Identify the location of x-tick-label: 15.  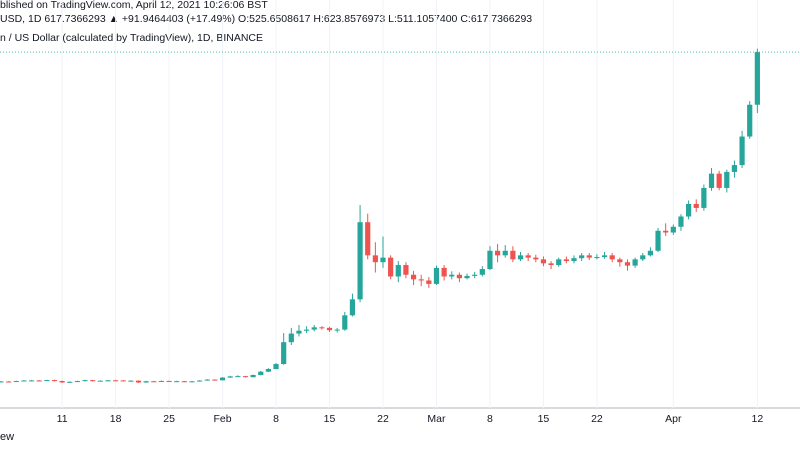
(330, 419).